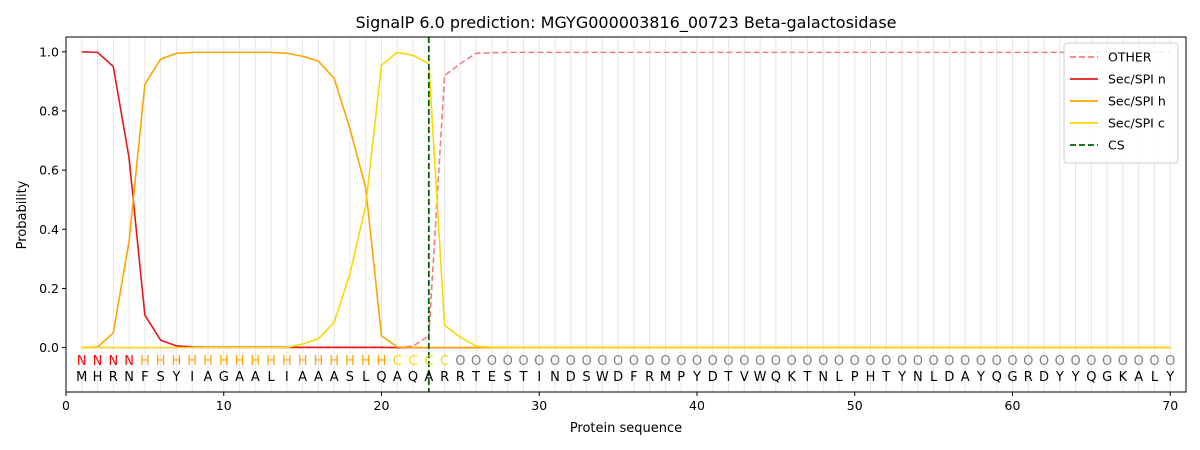 The height and width of the screenshot is (450, 1200). What do you see at coordinates (49, 110) in the screenshot?
I see `y-tick-label: 0.8` at bounding box center [49, 110].